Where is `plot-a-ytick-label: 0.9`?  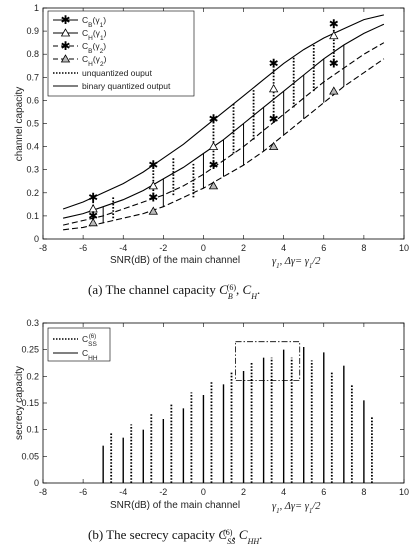
plot-a-ytick-label: 0.9 is located at coordinates (32, 31).